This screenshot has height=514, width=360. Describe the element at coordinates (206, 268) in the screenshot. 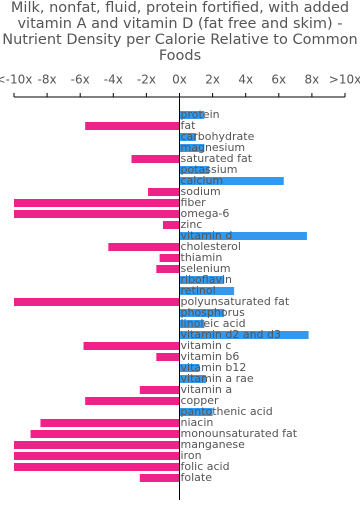

I see `category-label: selenium` at that location.